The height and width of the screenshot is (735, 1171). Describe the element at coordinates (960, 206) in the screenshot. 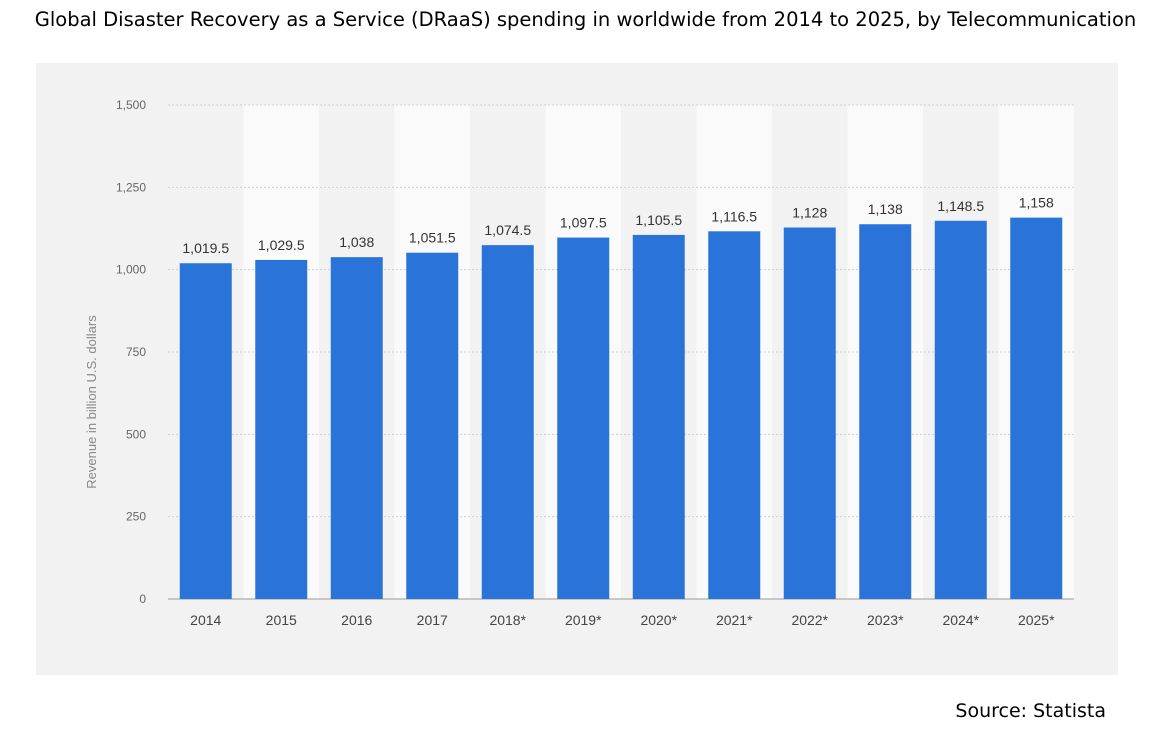

I see `value-label: 1,148.5` at that location.